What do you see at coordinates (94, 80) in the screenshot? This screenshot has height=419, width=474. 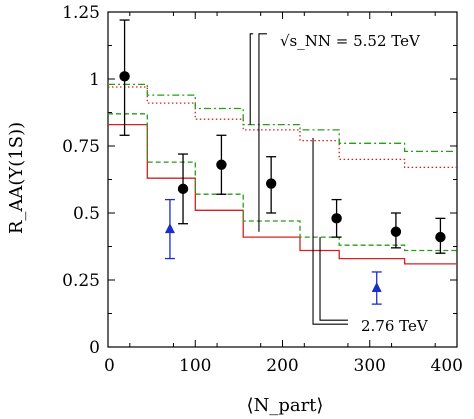 I see `y-tick-label: 1` at bounding box center [94, 80].